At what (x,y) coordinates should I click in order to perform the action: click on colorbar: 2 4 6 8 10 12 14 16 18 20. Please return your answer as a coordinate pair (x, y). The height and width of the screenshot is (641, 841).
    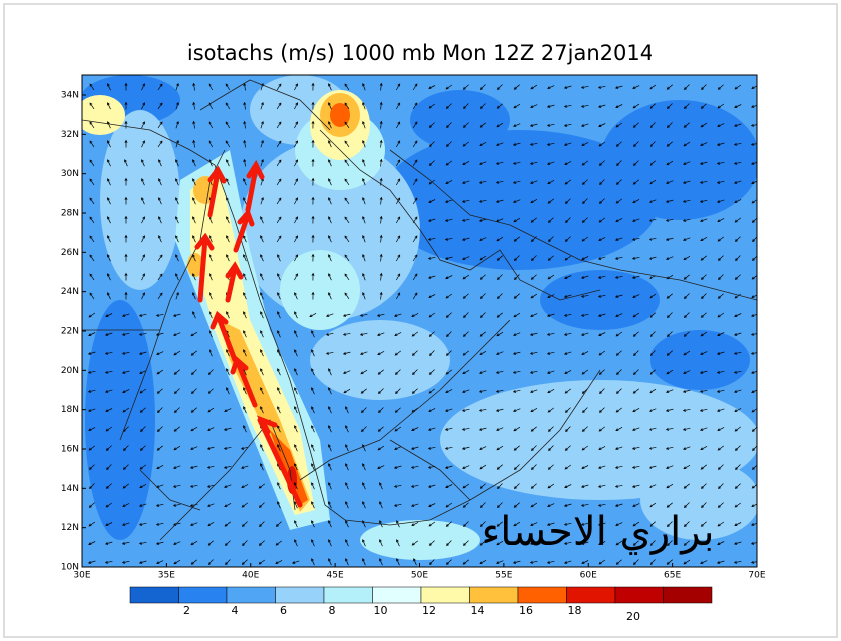
    Looking at the image, I should click on (421, 604).